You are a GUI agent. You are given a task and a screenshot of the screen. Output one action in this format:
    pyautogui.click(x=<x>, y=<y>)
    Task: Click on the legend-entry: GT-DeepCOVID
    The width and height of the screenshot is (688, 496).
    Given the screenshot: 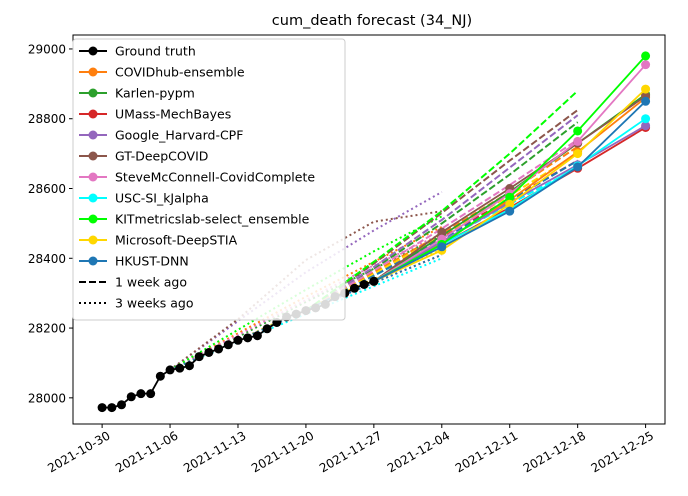 What is the action you would take?
    pyautogui.click(x=143, y=156)
    